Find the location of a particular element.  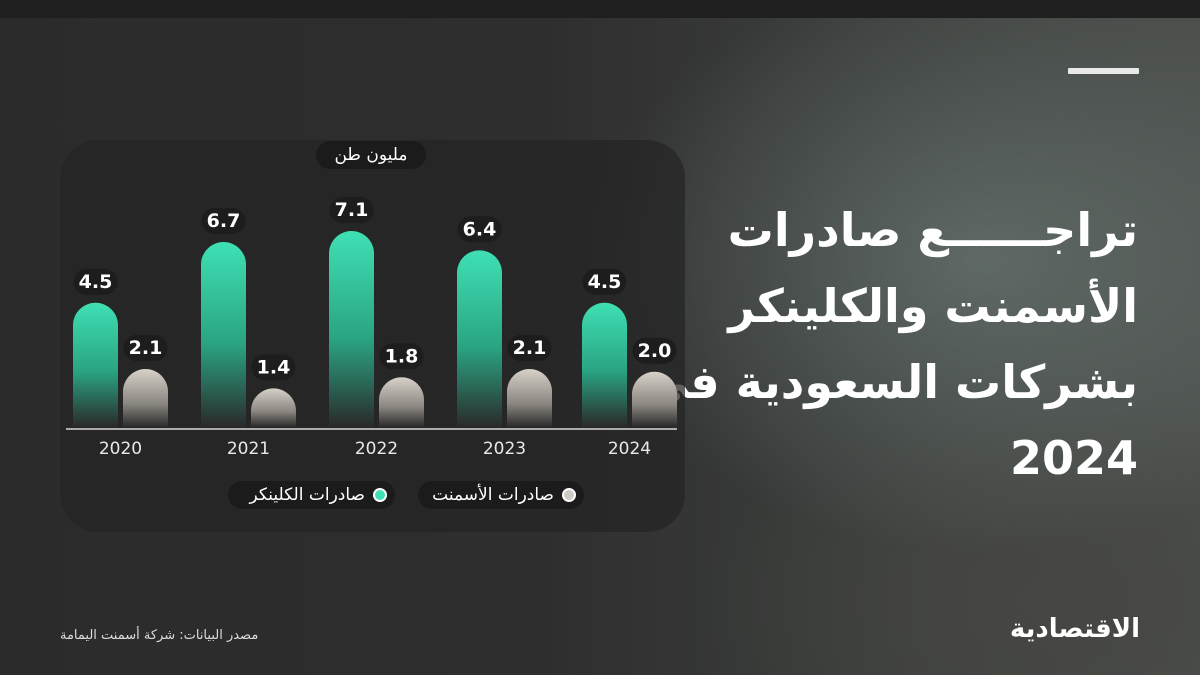

legend-label-cement: صادرات الأسمنت is located at coordinates (493, 495).